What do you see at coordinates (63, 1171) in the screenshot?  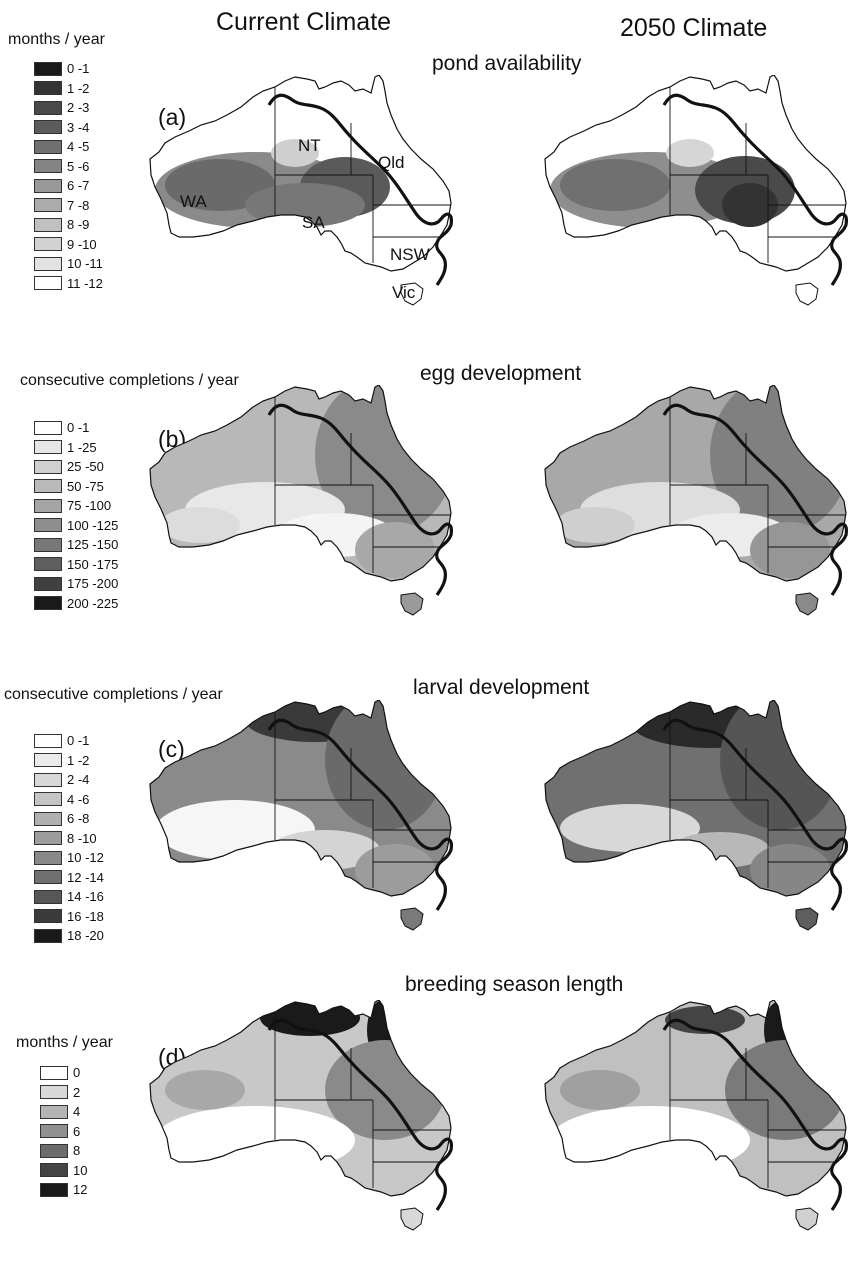 I see `legend-row: 10` at bounding box center [63, 1171].